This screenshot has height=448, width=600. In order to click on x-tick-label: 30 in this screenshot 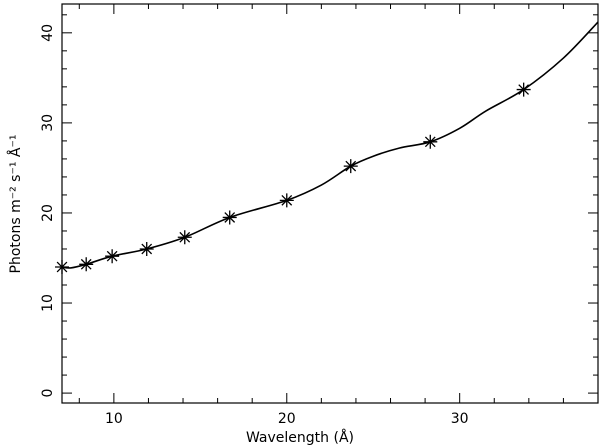, I will do `click(460, 419)`.